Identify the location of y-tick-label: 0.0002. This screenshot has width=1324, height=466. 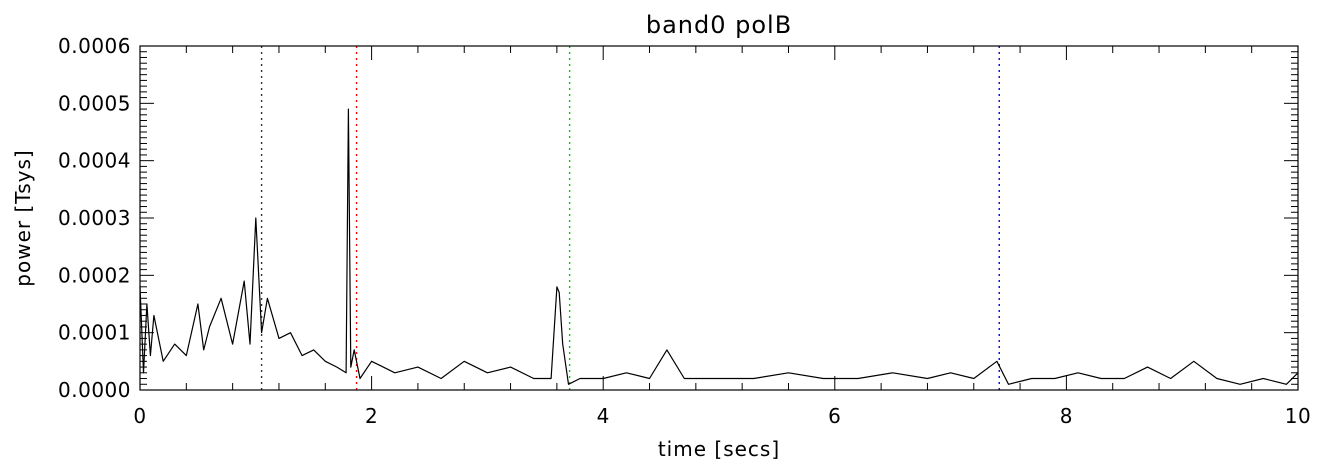
(94, 275).